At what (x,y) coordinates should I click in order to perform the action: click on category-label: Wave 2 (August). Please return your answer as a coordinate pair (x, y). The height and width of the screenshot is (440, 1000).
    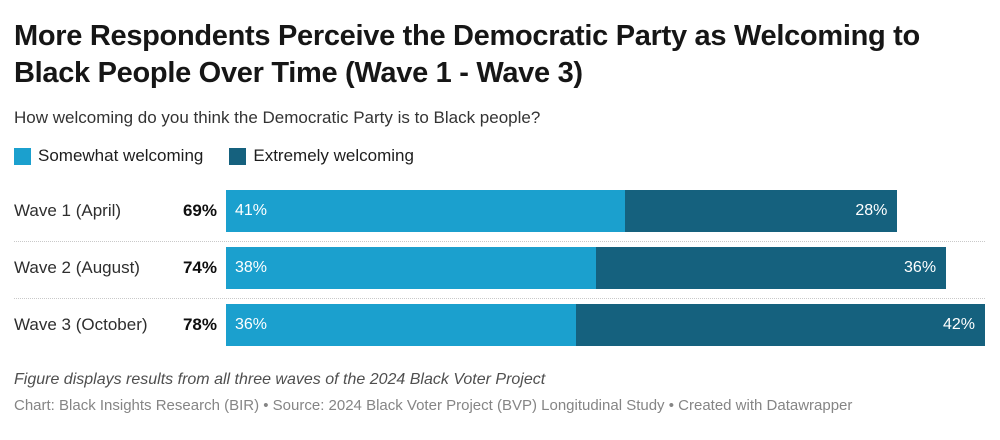
    Looking at the image, I should click on (77, 268).